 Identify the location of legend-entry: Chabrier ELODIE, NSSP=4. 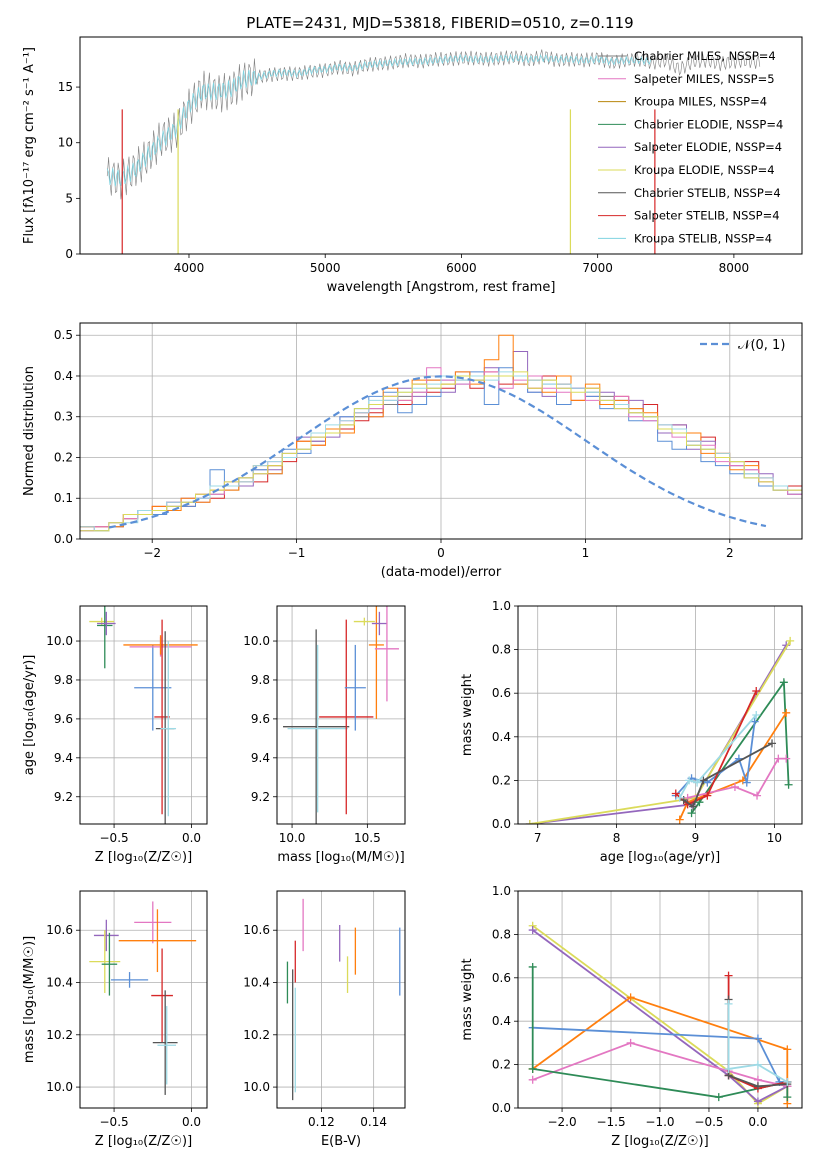
(708, 124).